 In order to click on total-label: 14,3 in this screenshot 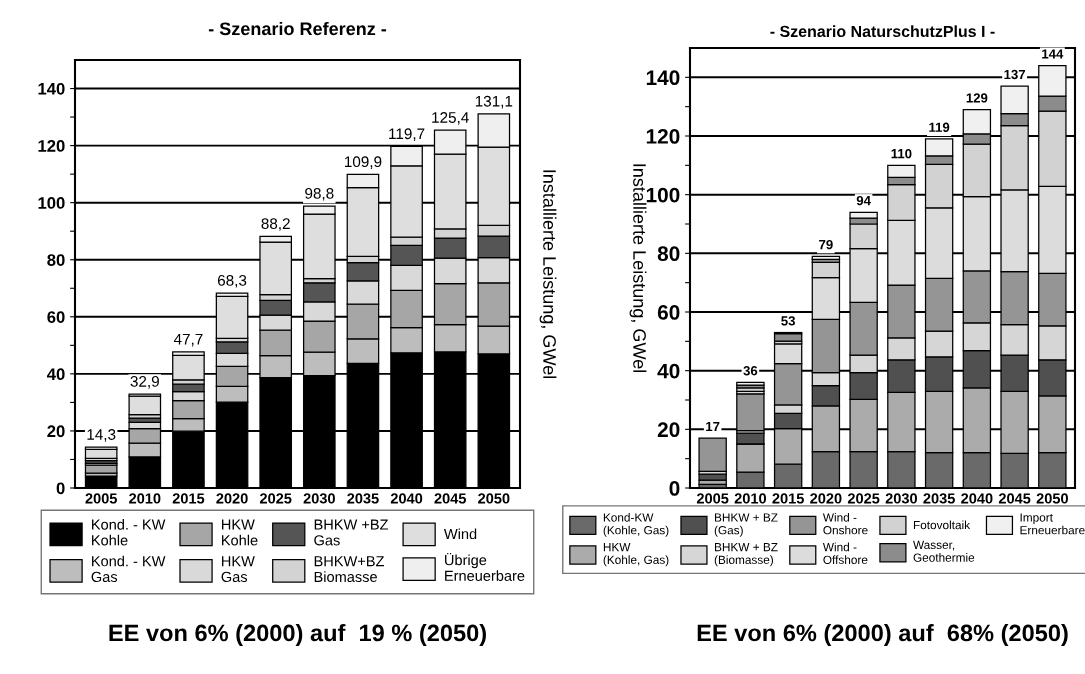, I will do `click(101, 435)`.